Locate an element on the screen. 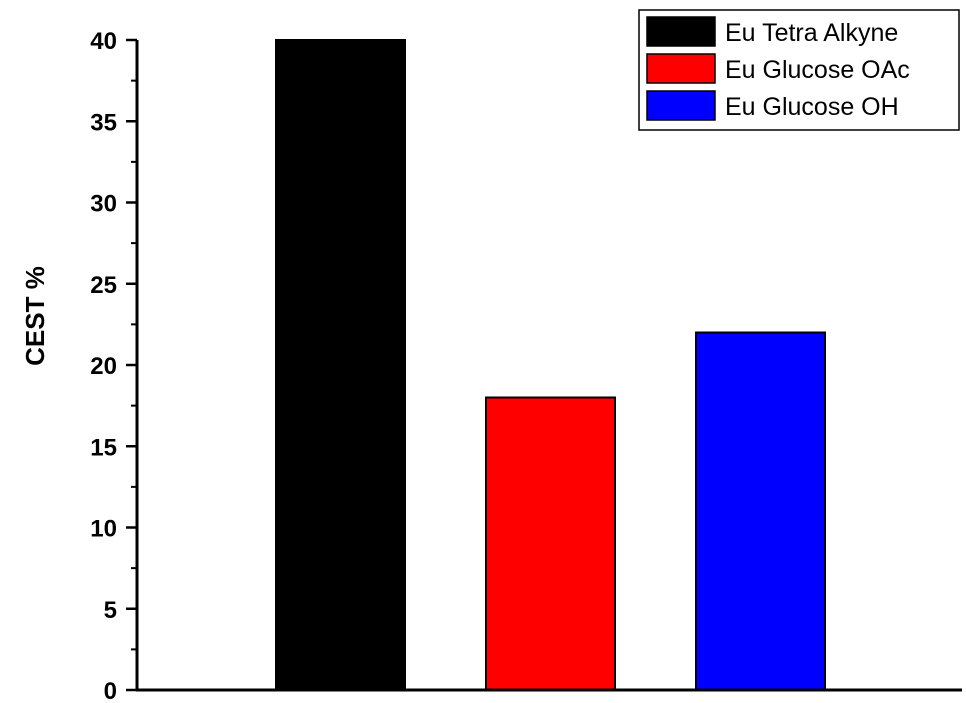  legend-label: Eu Glucose OH is located at coordinates (812, 107).